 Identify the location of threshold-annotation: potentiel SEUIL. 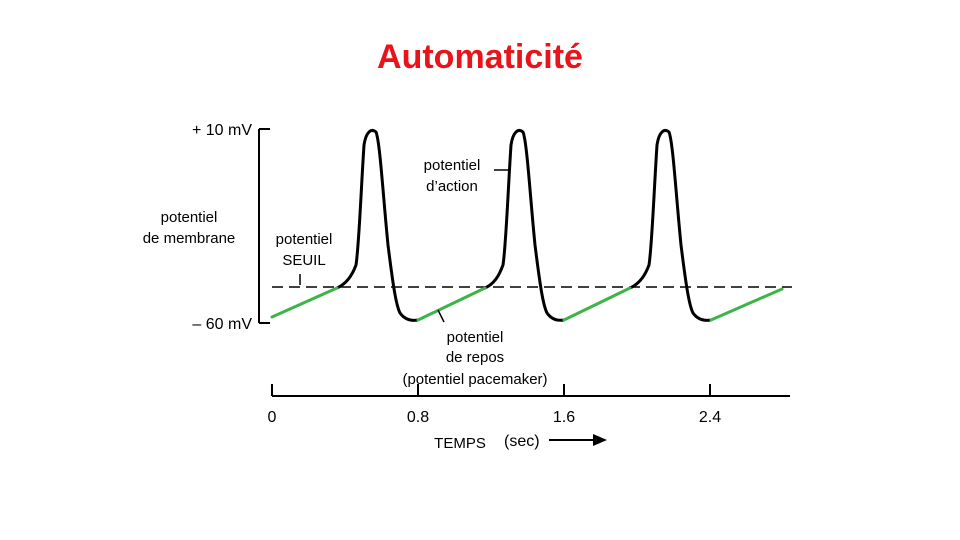
(304, 258).